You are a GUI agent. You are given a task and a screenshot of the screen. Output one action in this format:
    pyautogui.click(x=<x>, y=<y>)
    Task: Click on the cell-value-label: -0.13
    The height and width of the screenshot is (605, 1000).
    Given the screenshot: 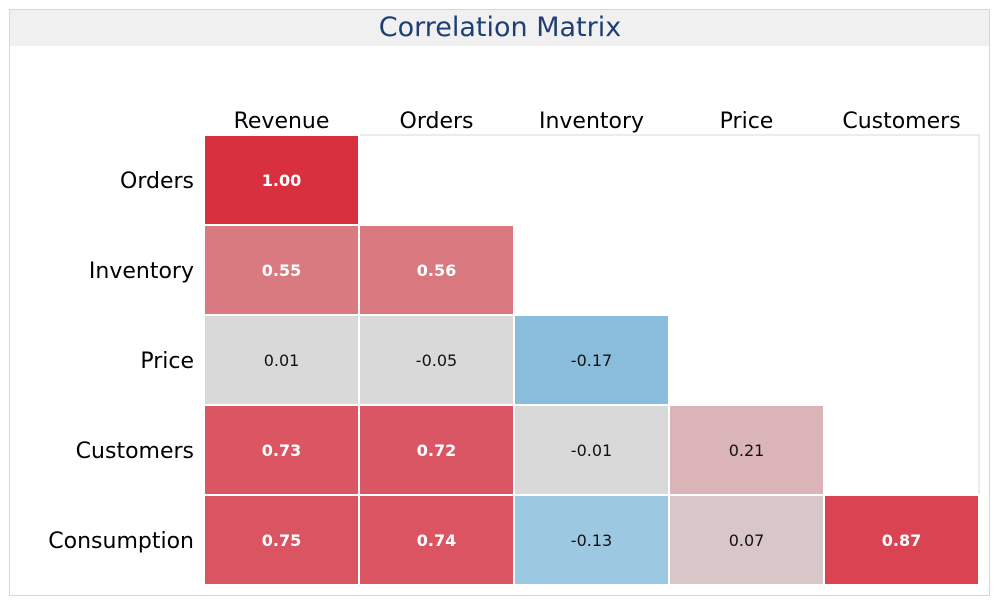 What is the action you would take?
    pyautogui.click(x=591, y=540)
    